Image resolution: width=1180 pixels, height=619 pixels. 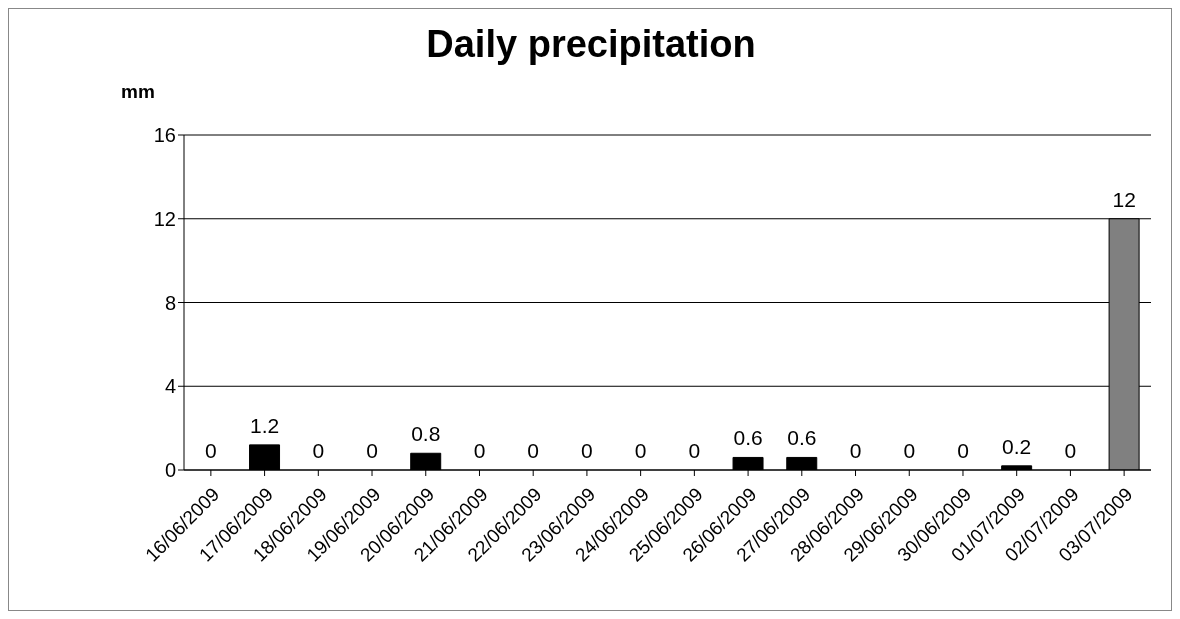 I want to click on y-tick-label: 12, so click(x=164, y=218).